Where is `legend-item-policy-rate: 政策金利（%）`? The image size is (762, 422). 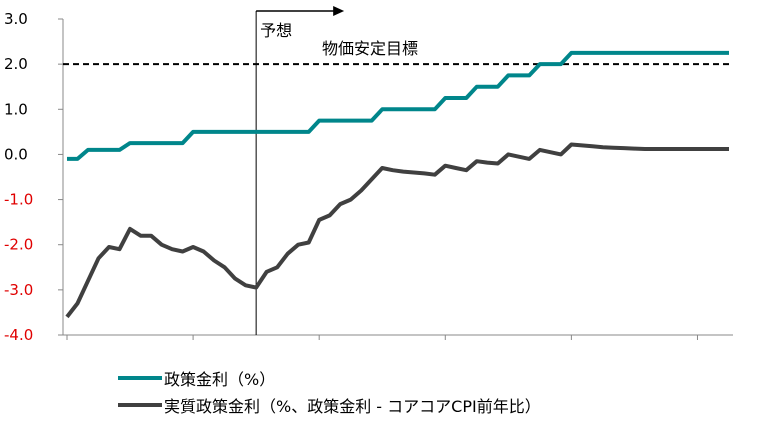
legend-item-policy-rate: 政策金利（%） is located at coordinates (196, 378).